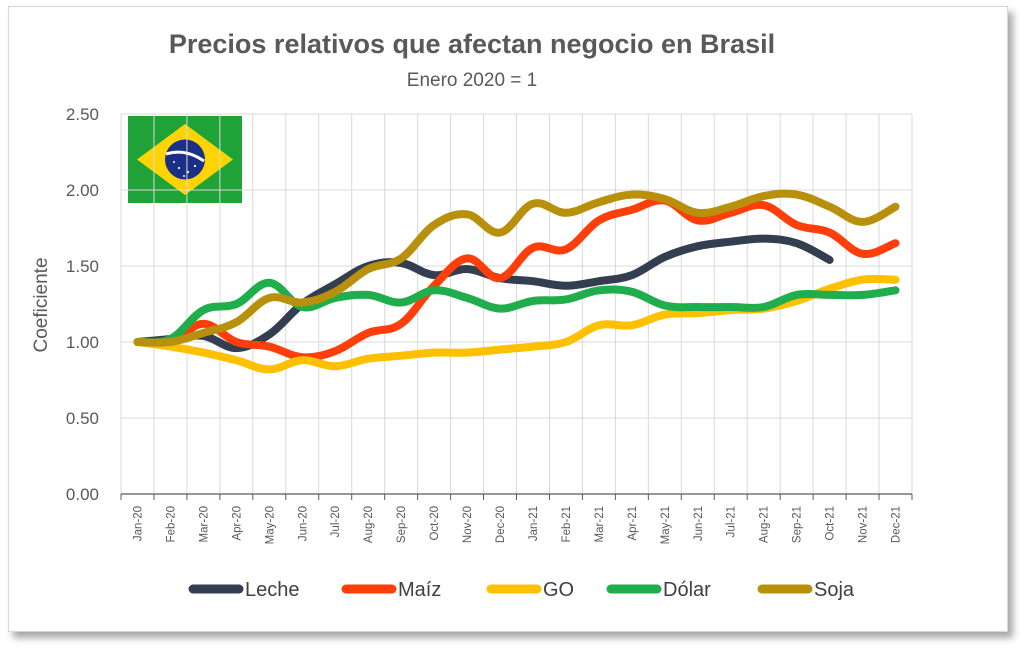 The image size is (1024, 649). What do you see at coordinates (798, 524) in the screenshot?
I see `x-tick-label: Sep-21` at bounding box center [798, 524].